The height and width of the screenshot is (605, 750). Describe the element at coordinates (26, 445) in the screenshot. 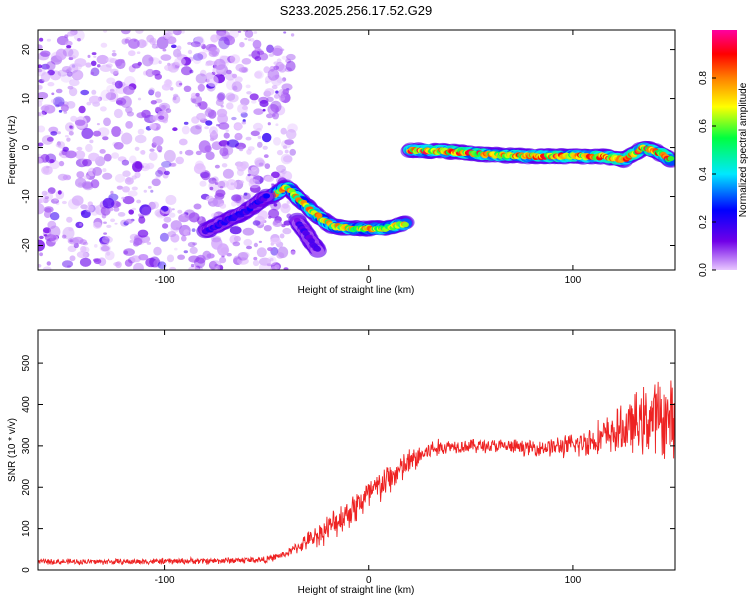

I see `y-tick-label: 300` at that location.